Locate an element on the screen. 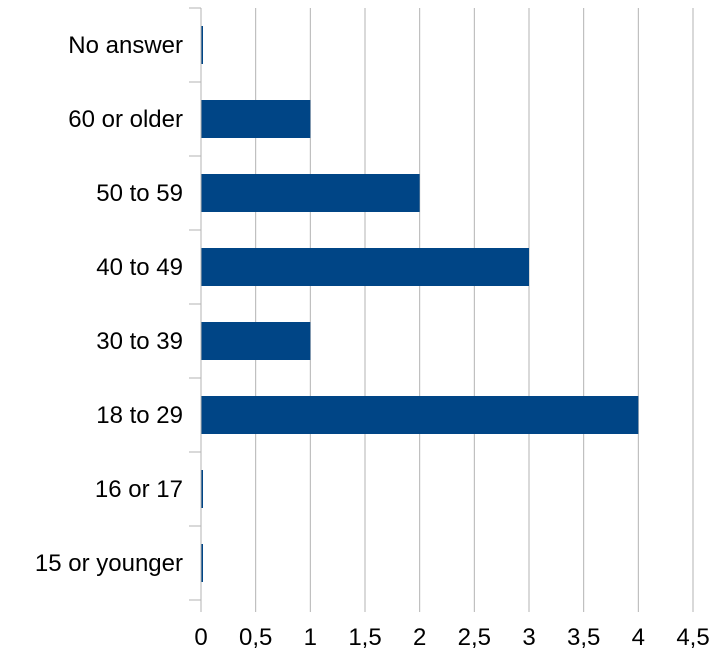 Image resolution: width=726 pixels, height=653 pixels. y-category-label: 18 to 29 is located at coordinates (139, 415).